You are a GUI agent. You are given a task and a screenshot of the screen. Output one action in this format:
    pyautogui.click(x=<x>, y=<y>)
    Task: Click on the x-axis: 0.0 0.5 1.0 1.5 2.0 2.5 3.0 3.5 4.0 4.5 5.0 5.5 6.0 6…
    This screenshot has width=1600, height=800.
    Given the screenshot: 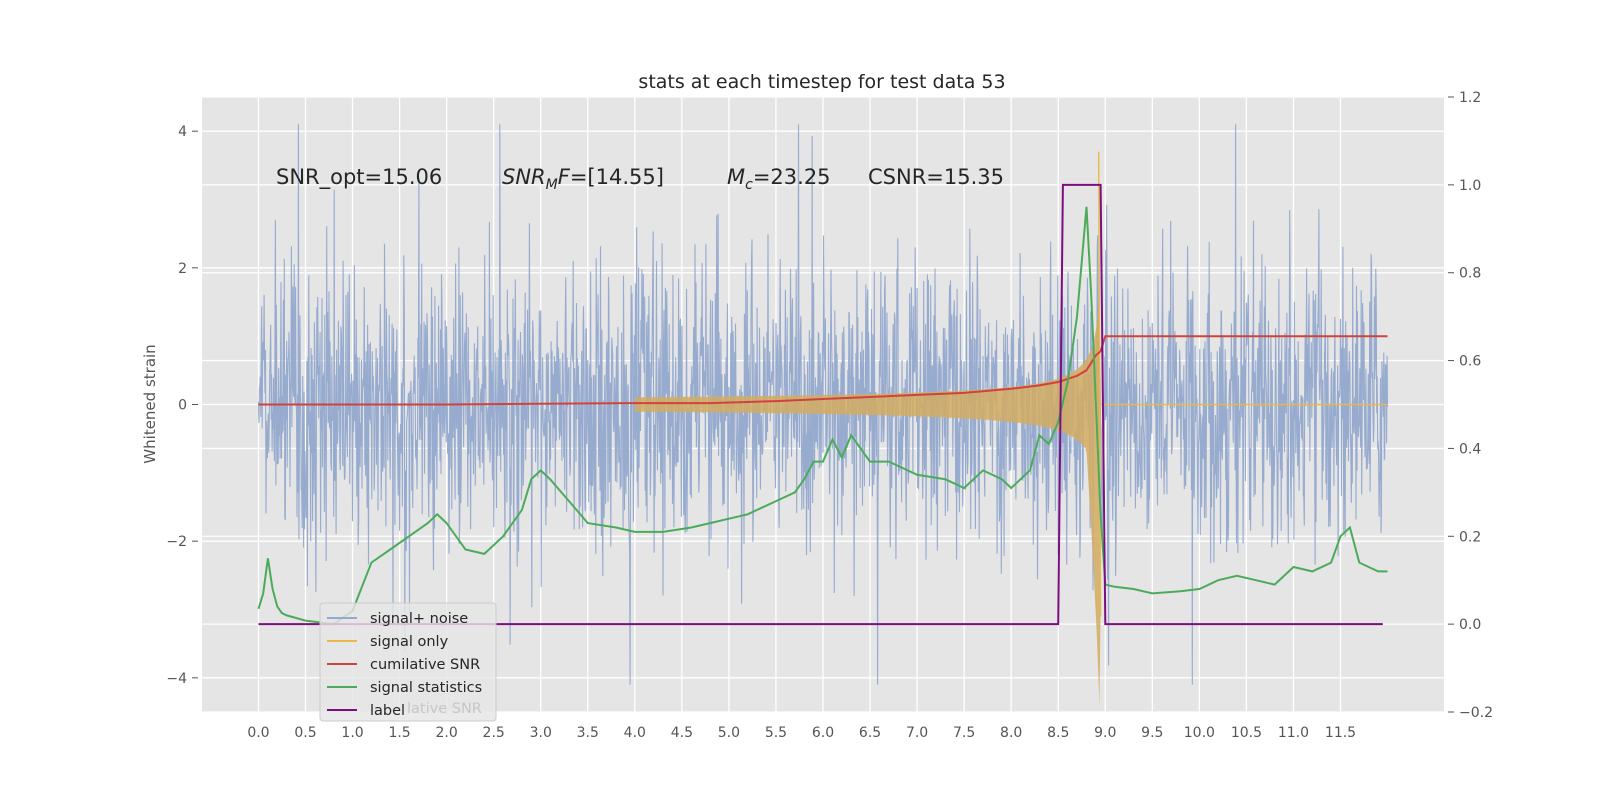 What is the action you would take?
    pyautogui.click(x=801, y=733)
    